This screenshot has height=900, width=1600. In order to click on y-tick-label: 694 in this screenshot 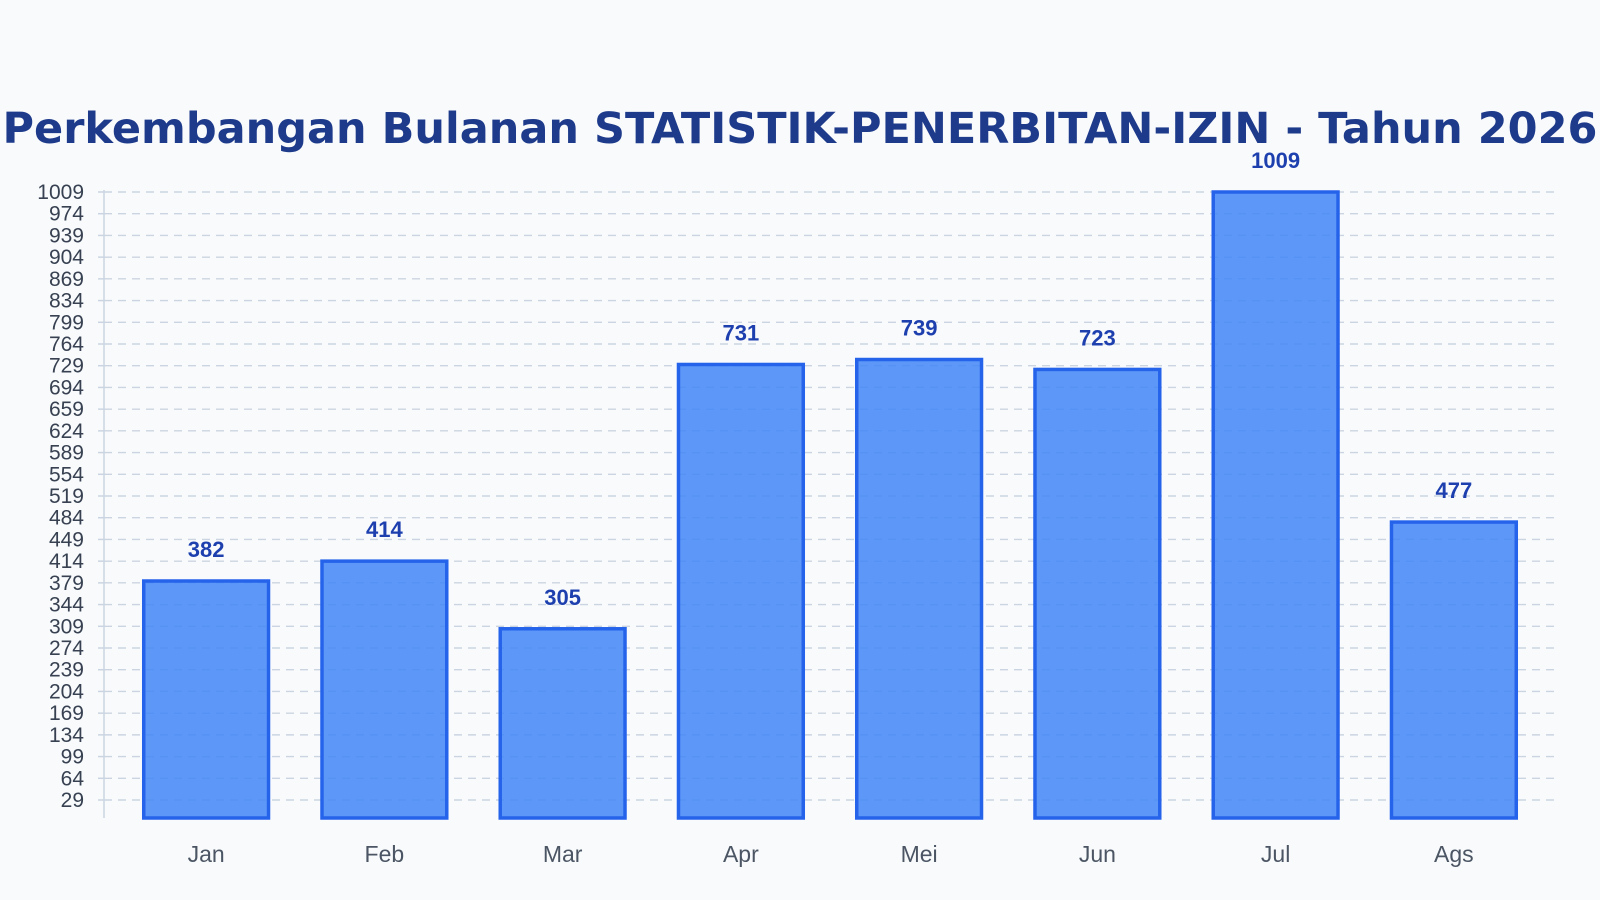, I will do `click(66, 387)`.